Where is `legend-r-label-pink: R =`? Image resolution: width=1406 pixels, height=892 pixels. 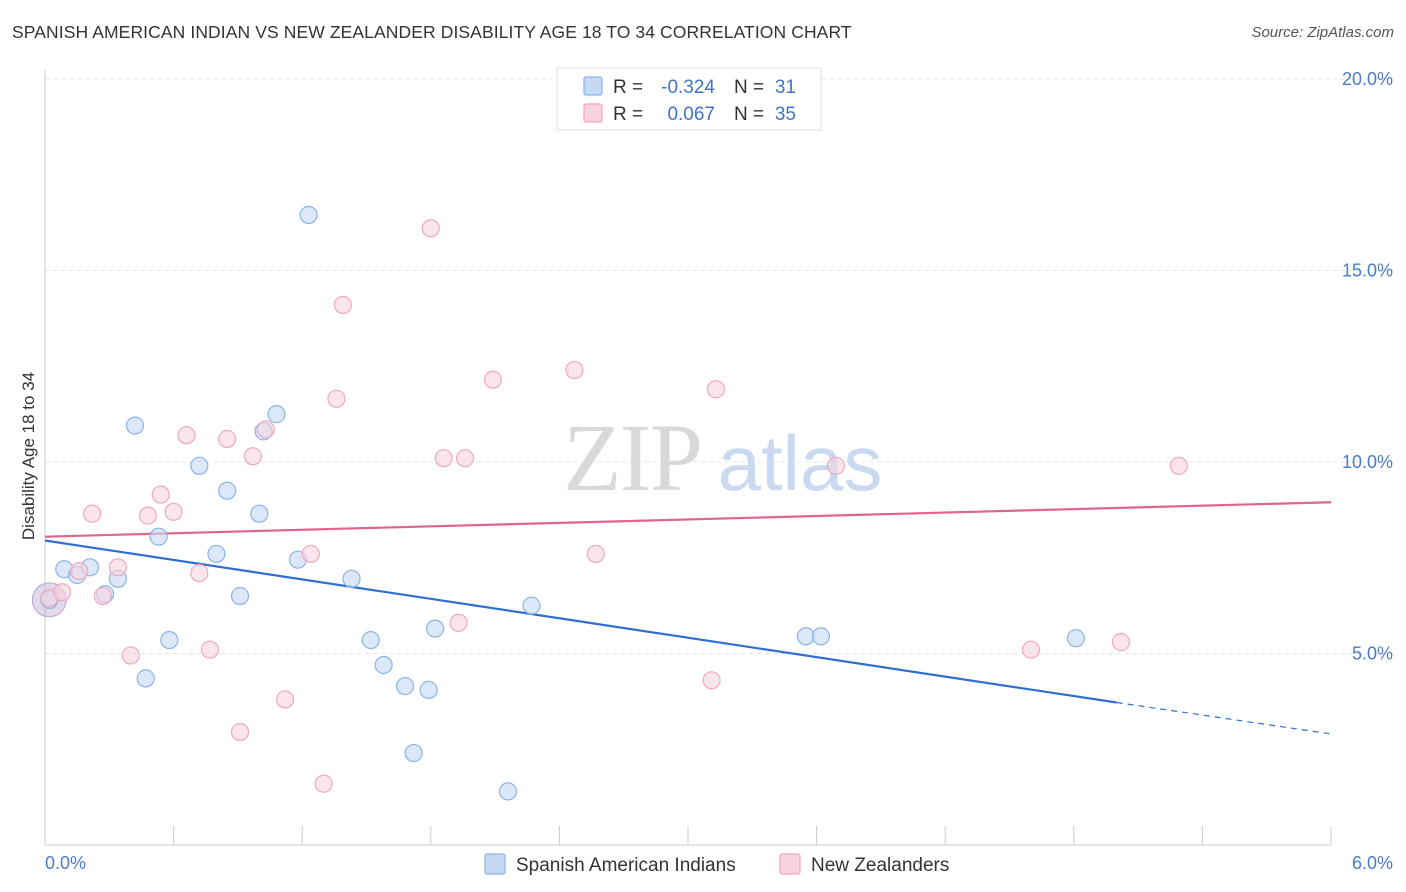 legend-r-label-pink: R = is located at coordinates (628, 114).